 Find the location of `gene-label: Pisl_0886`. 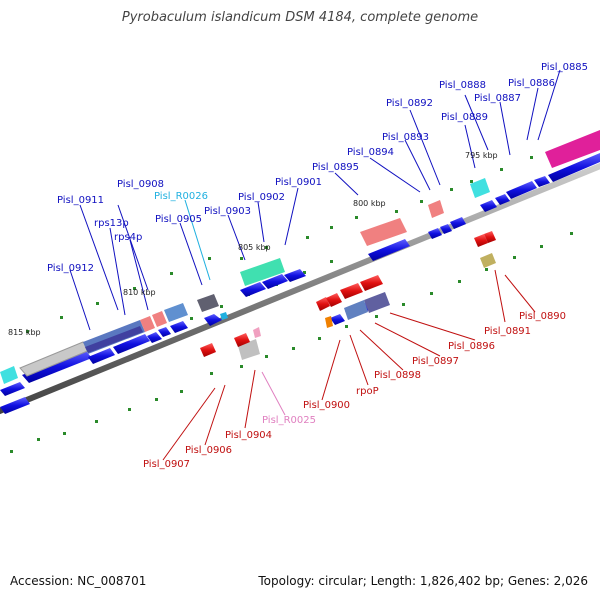

gene-label: Pisl_0886 is located at coordinates (531, 83).